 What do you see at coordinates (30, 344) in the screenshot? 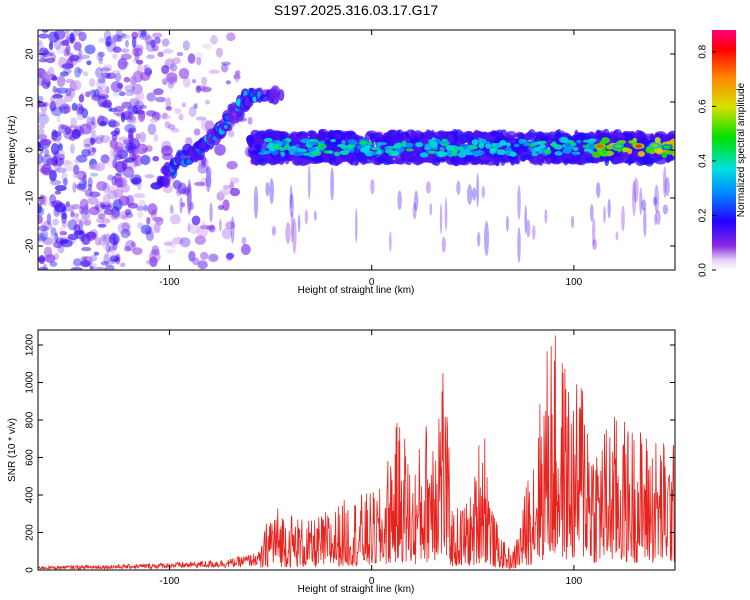
I see `y-tick-label: 1200` at bounding box center [30, 344].